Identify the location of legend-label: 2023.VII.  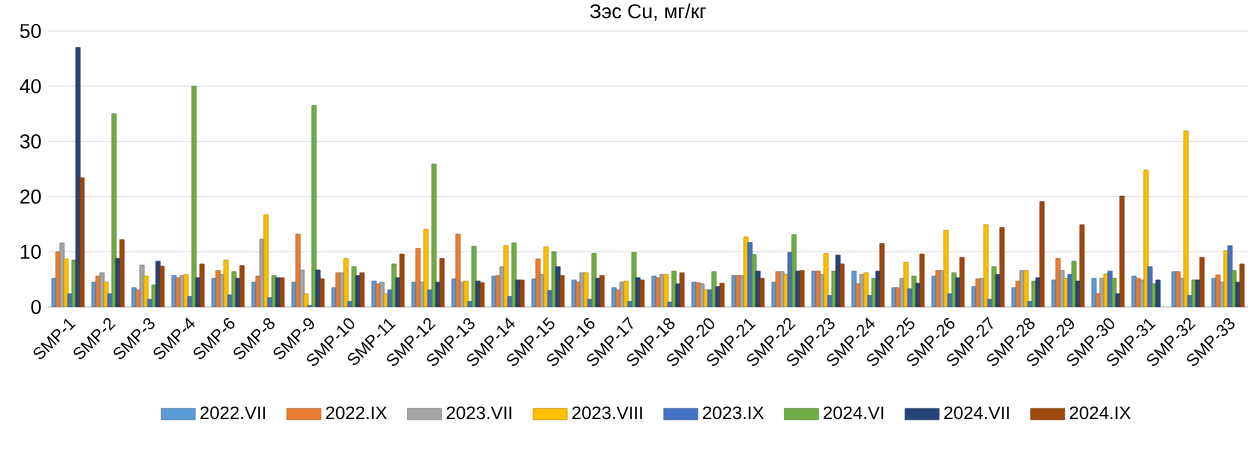
(479, 413).